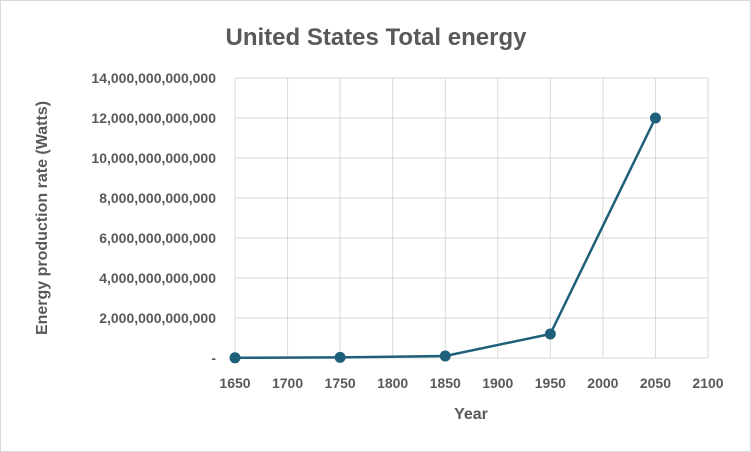 Image resolution: width=751 pixels, height=452 pixels. I want to click on y-tick-label: -, so click(213, 358).